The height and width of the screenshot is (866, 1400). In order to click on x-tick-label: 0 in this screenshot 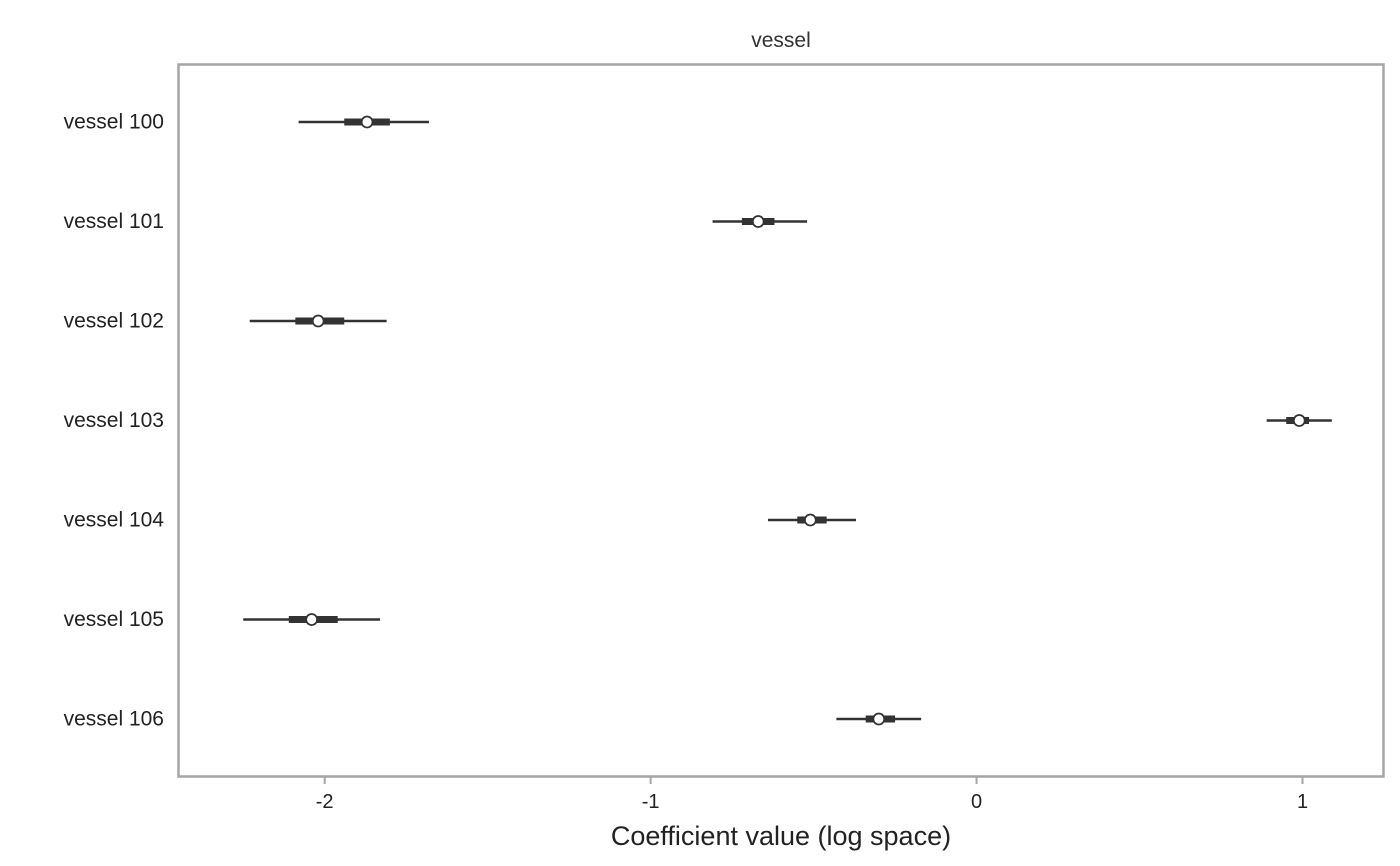, I will do `click(976, 802)`.